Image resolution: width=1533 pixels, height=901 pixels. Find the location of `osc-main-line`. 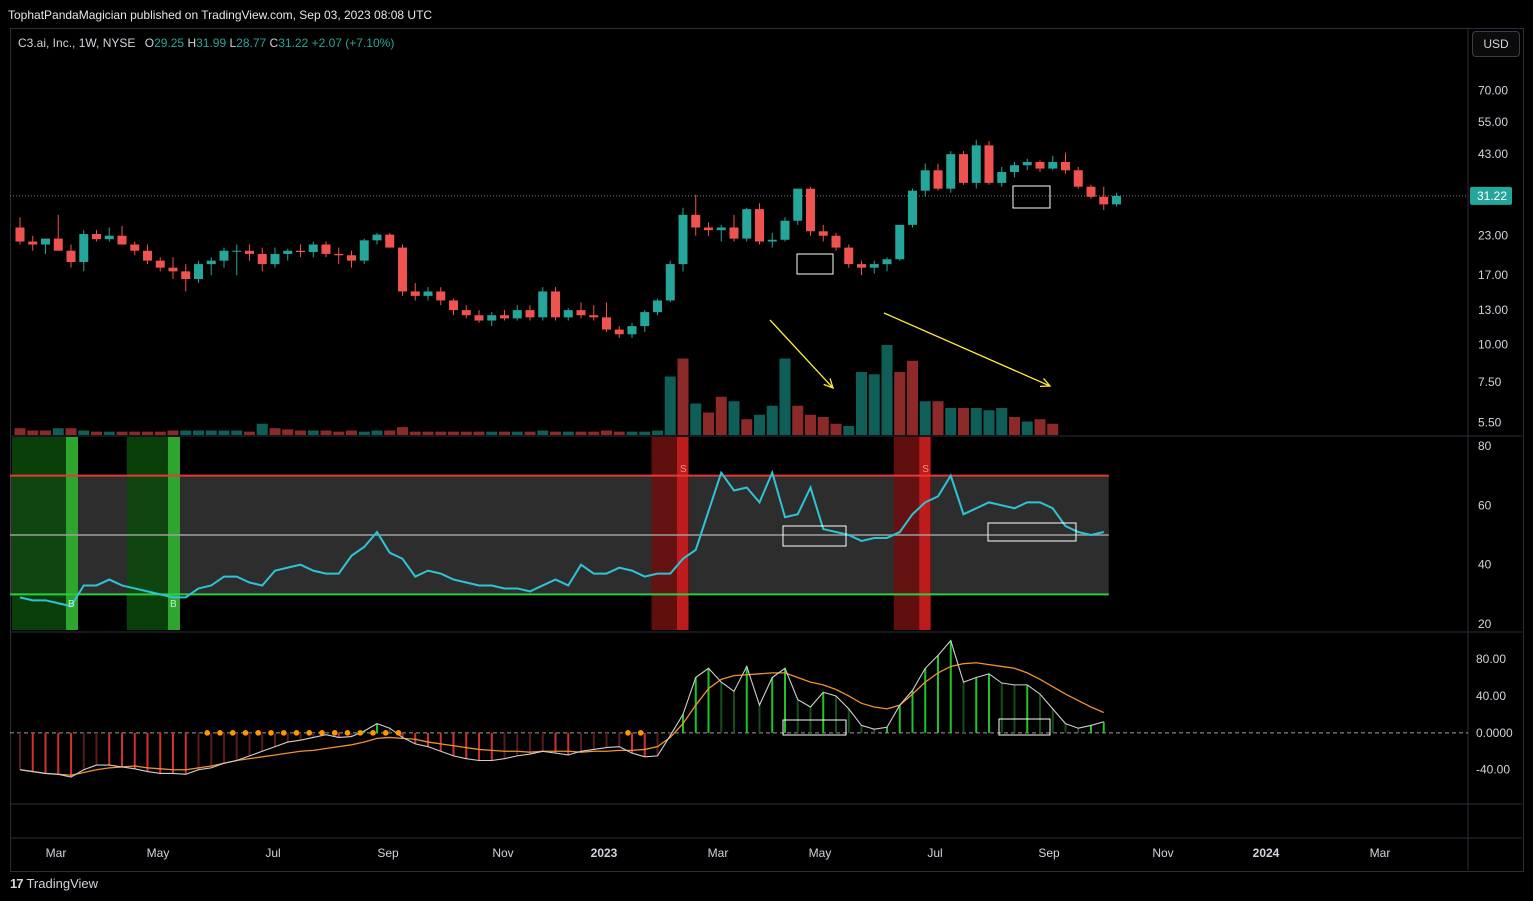

osc-main-line is located at coordinates (561, 708).